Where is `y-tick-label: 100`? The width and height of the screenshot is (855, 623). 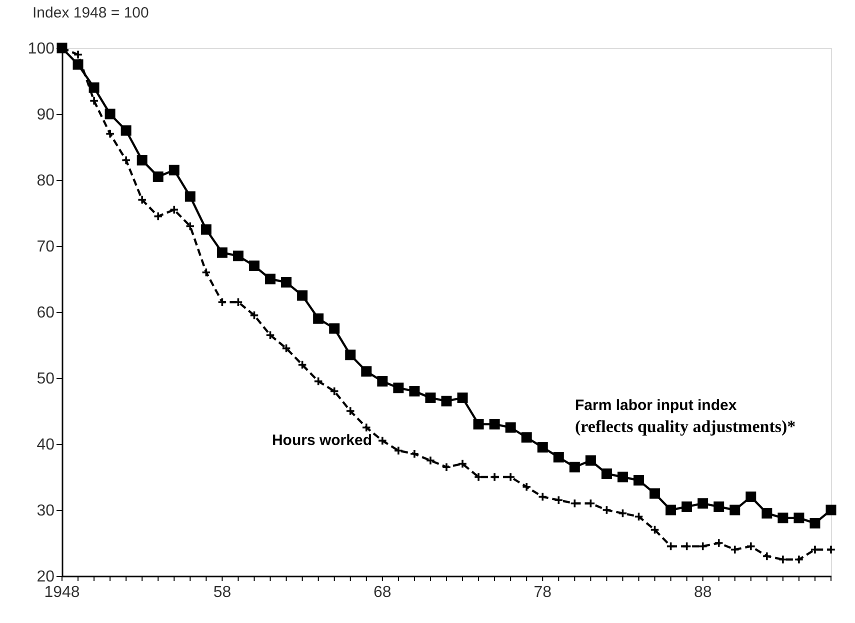
y-tick-label: 100 is located at coordinates (41, 49).